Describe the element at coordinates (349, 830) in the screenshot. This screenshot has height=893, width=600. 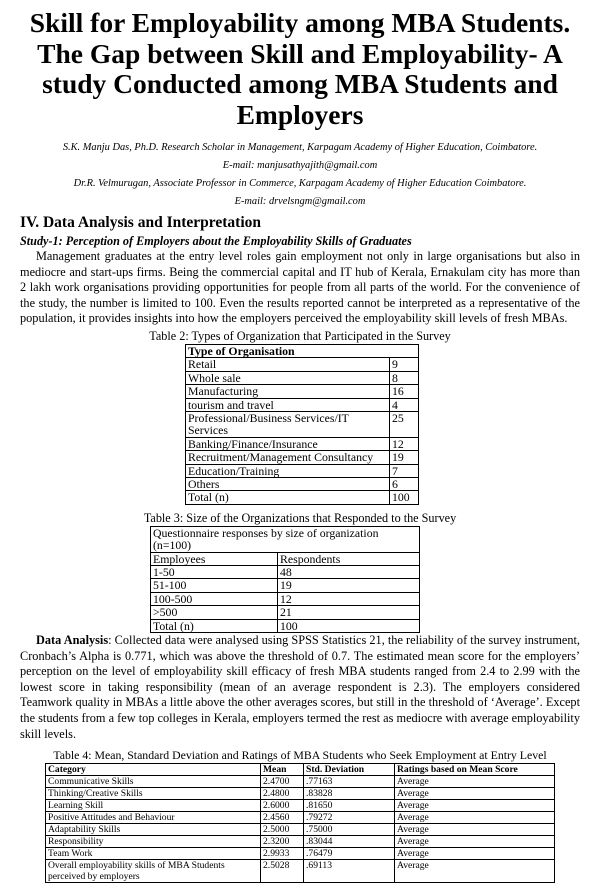
I see `table-cell: .75000` at that location.